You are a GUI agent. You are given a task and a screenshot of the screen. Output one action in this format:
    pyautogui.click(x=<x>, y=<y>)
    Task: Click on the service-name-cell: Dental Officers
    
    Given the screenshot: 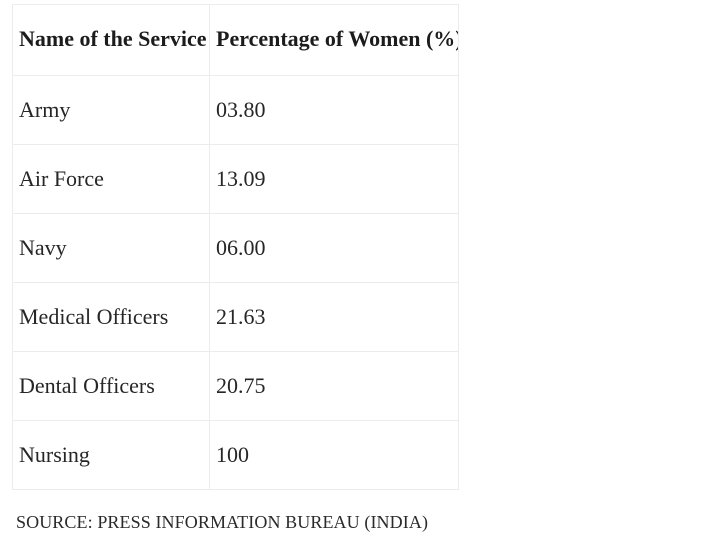 What is the action you would take?
    pyautogui.click(x=111, y=386)
    